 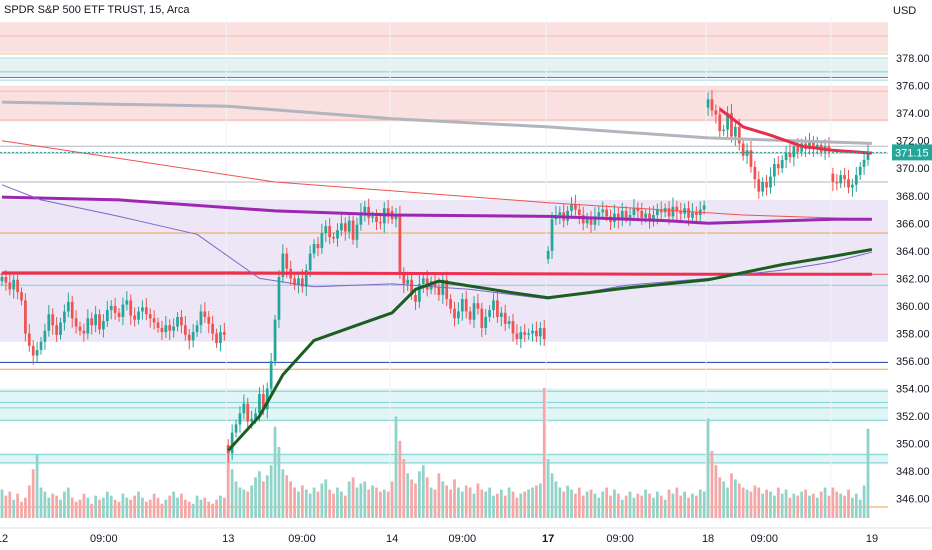 I want to click on y-tick-label: 374.00, so click(x=913, y=114).